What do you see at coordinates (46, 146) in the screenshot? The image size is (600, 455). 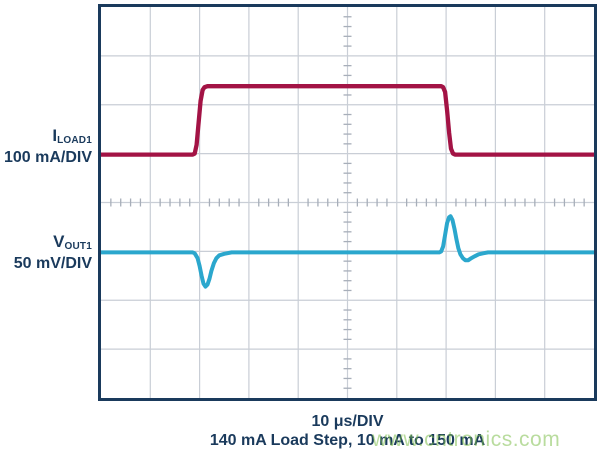 I see `trace1-label: ILOAD1 100 mA/DIV` at bounding box center [46, 146].